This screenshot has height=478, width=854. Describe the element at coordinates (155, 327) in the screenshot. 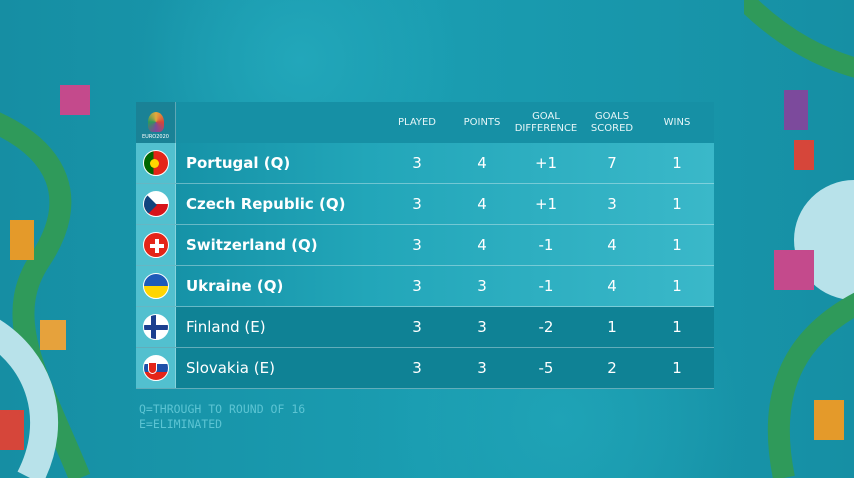

I see `finland-flag-icon` at that location.